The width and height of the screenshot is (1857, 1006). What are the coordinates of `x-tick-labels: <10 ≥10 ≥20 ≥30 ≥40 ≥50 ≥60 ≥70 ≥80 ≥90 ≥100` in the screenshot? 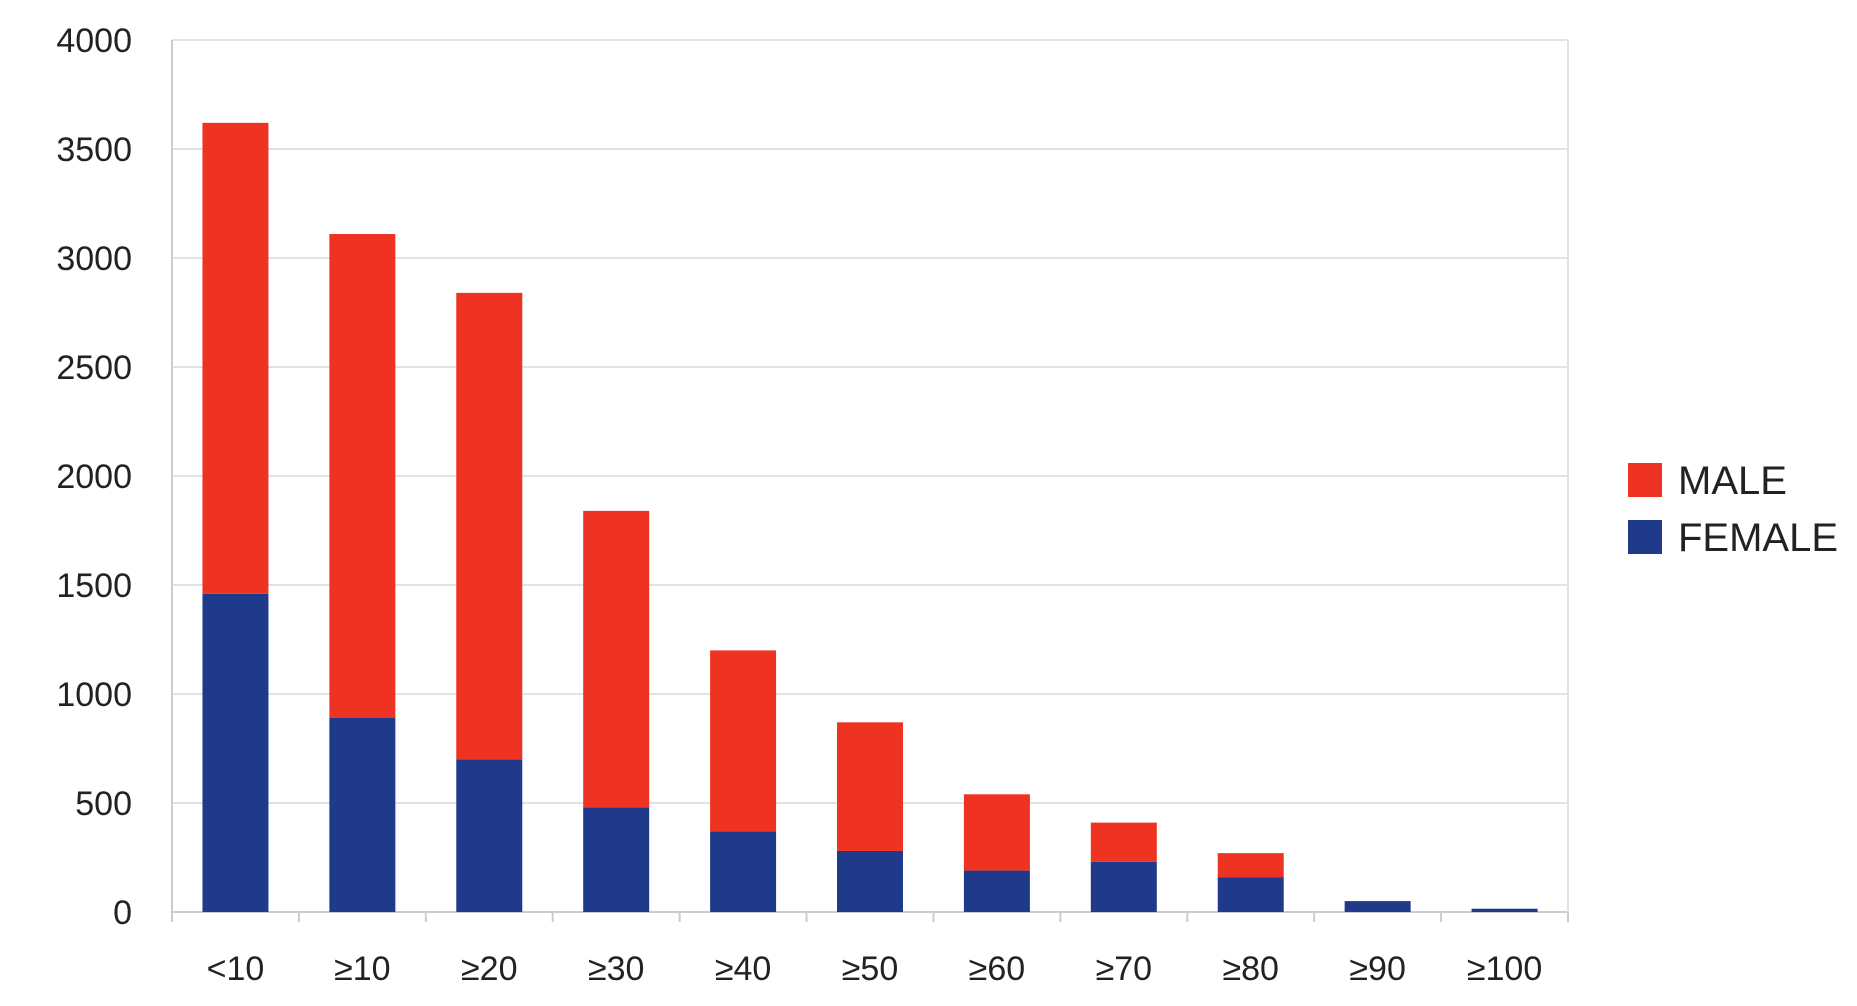 It's located at (875, 969).